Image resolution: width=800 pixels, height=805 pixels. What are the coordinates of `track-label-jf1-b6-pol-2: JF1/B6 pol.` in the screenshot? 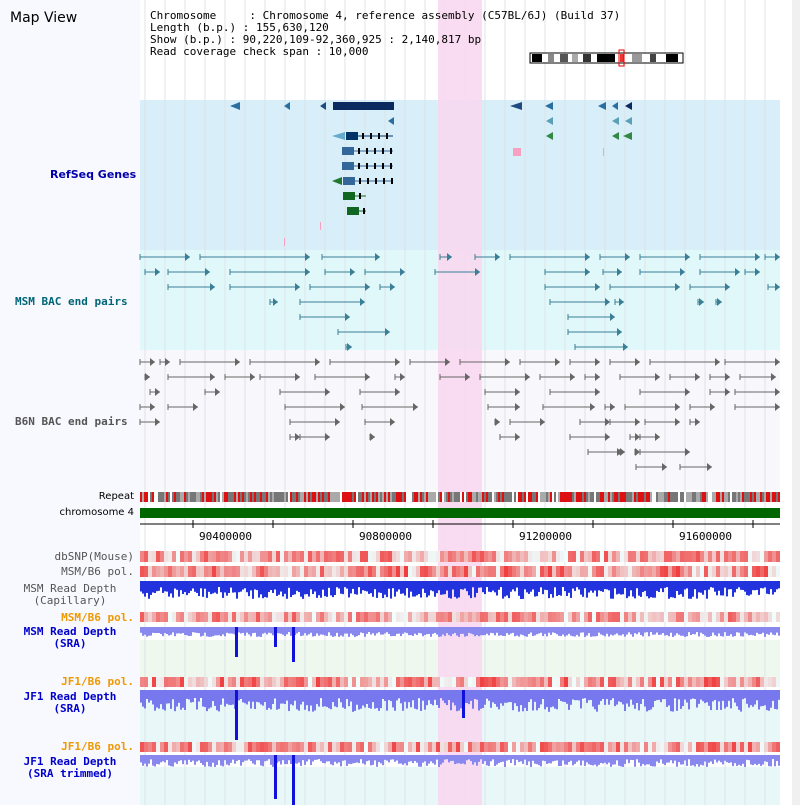 It's located at (97, 746).